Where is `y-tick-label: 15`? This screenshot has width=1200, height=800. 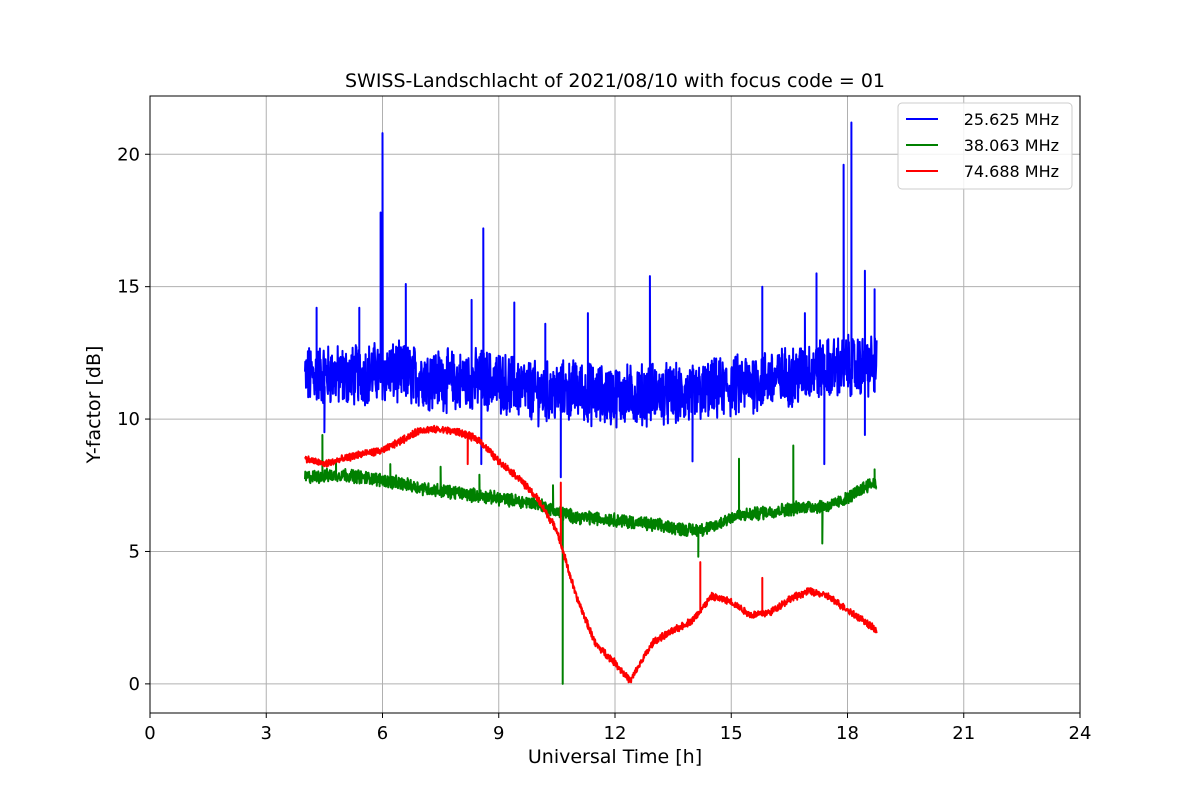 y-tick-label: 15 is located at coordinates (128, 287).